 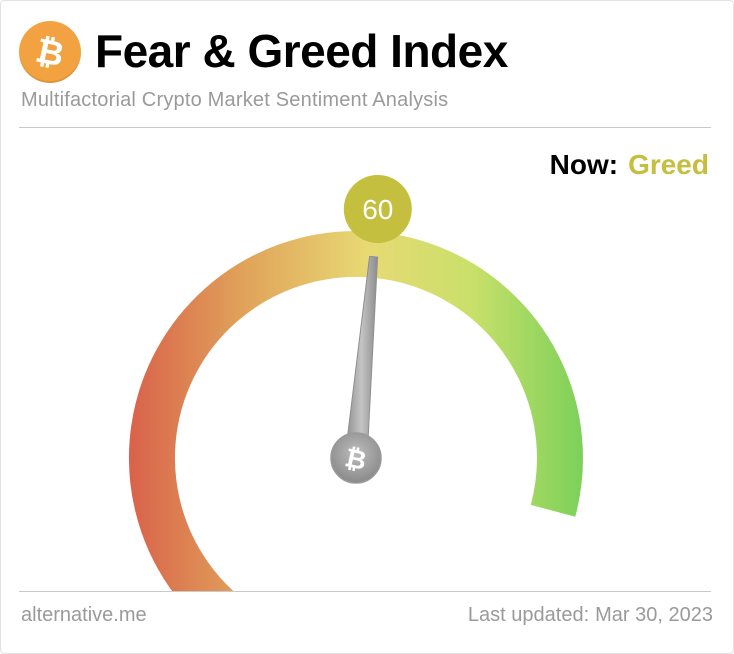 I want to click on last-updated: Last updated: Mar 30, 2023, so click(x=590, y=615).